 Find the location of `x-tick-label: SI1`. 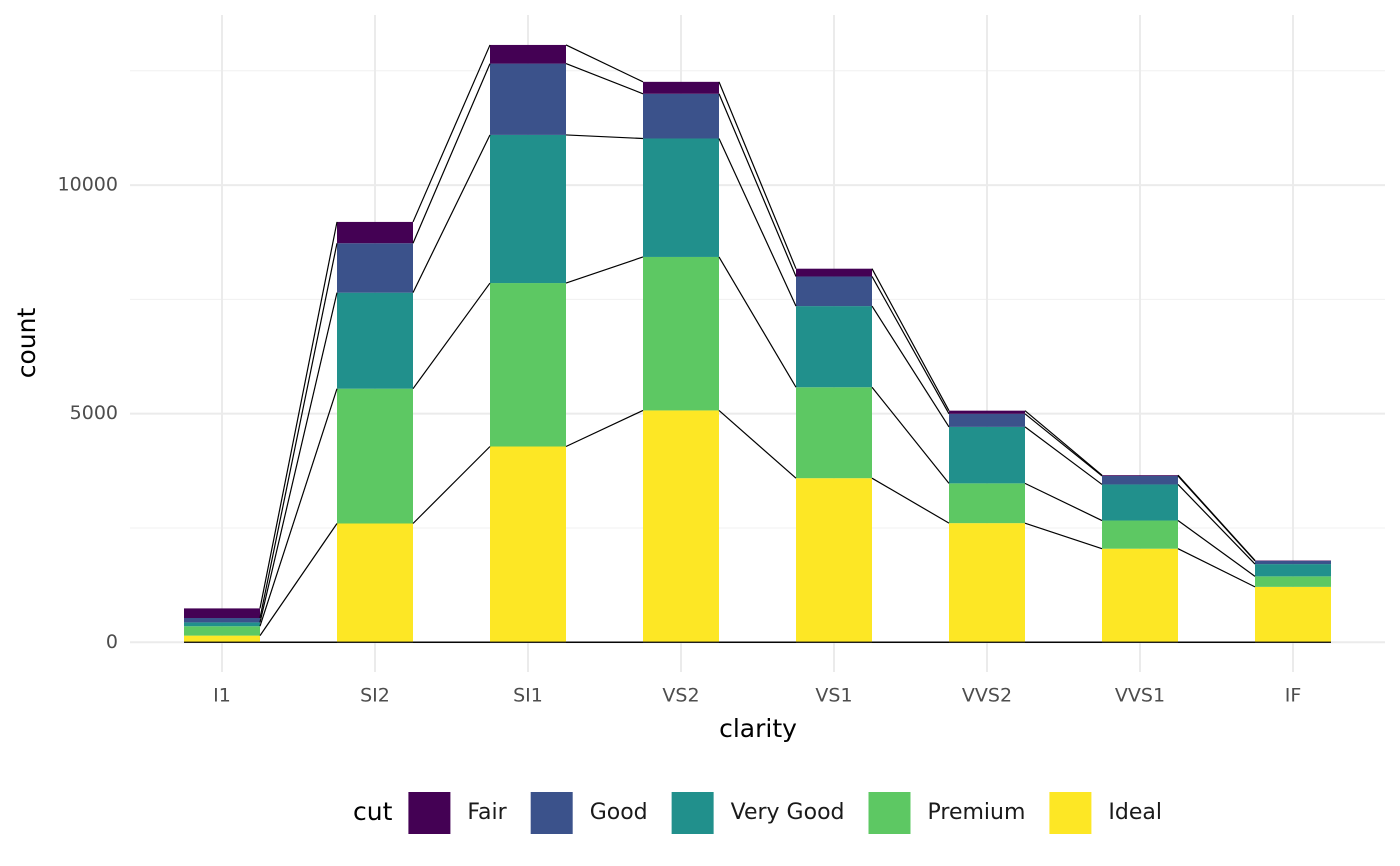

x-tick-label: SI1 is located at coordinates (528, 696).